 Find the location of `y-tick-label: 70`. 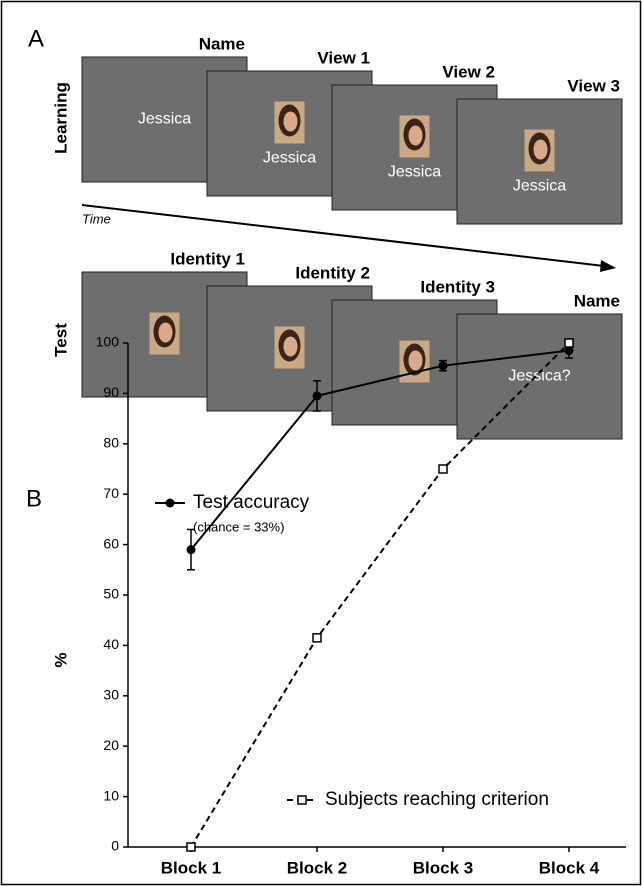

y-tick-label: 70 is located at coordinates (111, 493).